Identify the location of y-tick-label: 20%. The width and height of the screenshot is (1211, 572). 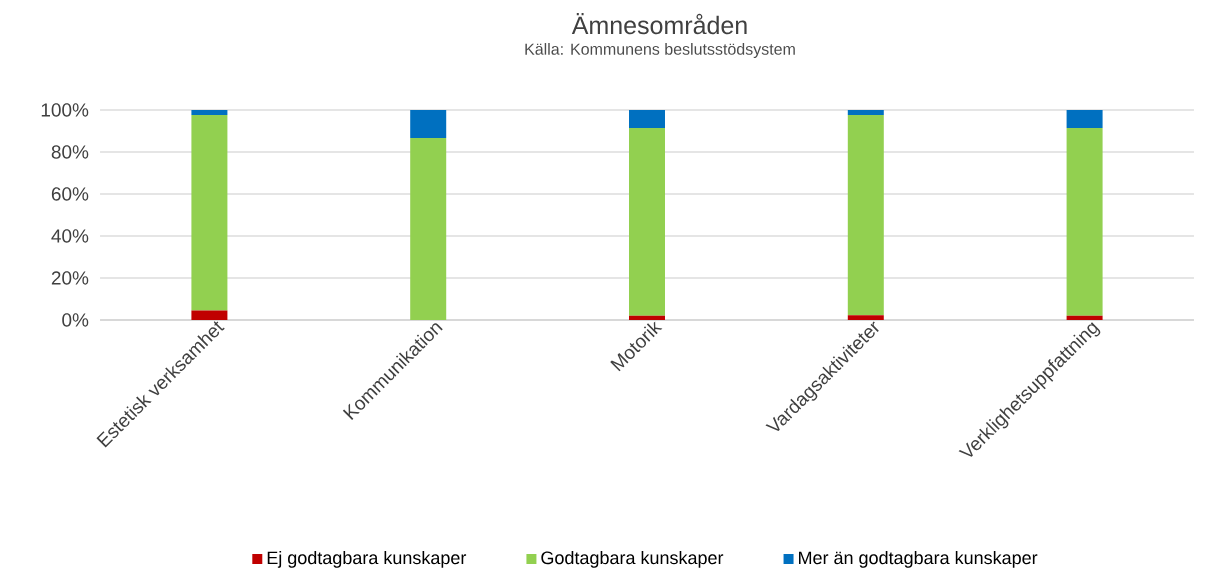
(70, 278).